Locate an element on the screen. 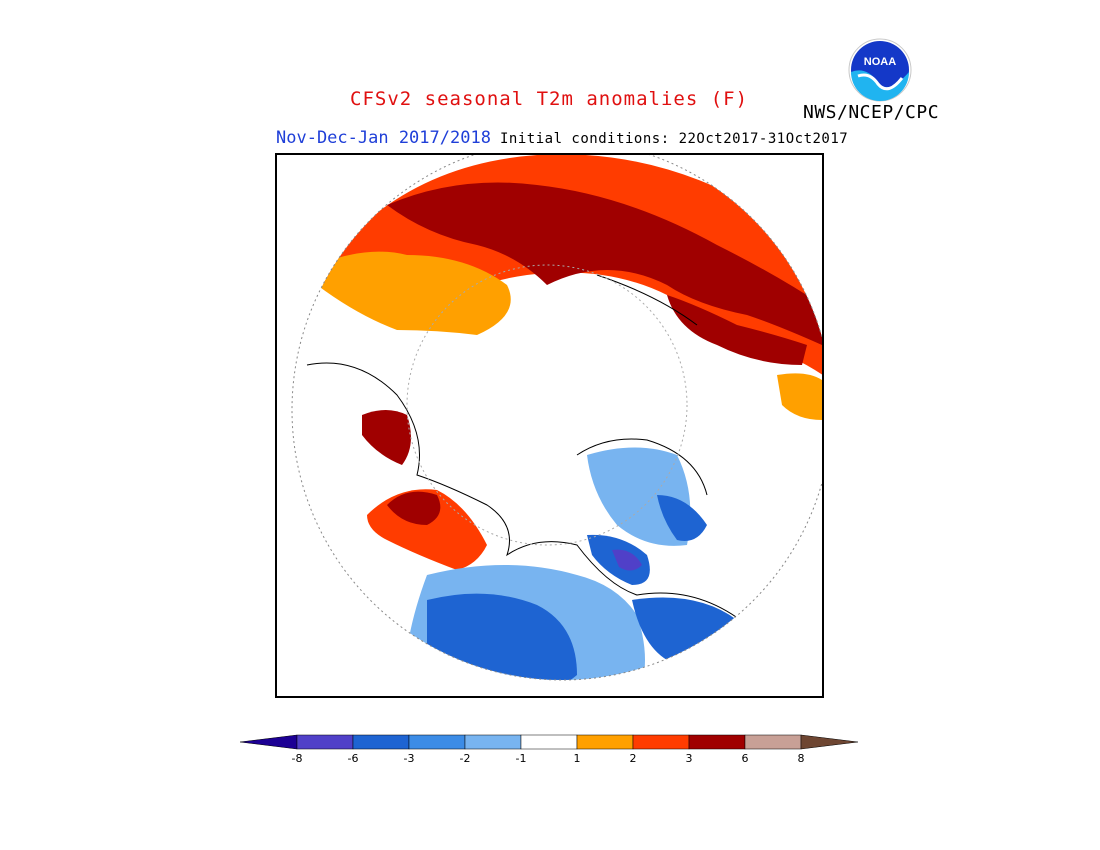  colorbar-tick-label: -3 is located at coordinates (409, 758).